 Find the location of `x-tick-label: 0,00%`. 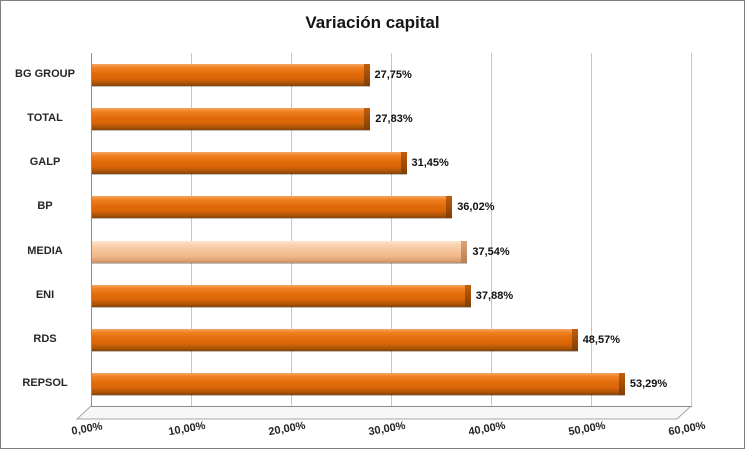

x-tick-label: 0,00% is located at coordinates (87, 429).